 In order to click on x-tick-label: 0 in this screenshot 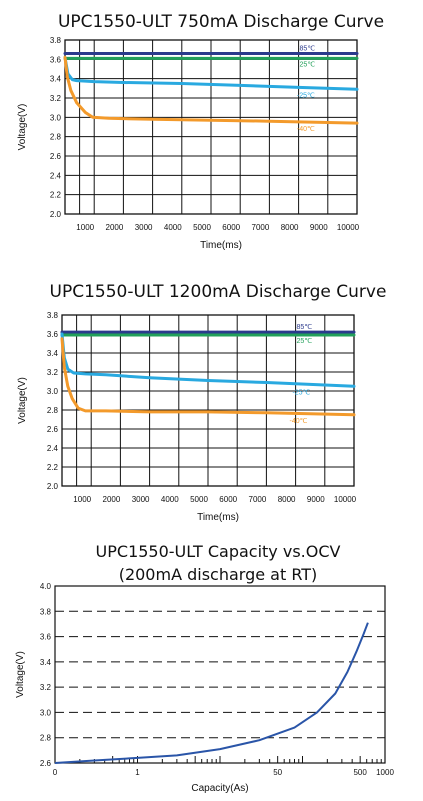, I will do `click(55, 772)`.